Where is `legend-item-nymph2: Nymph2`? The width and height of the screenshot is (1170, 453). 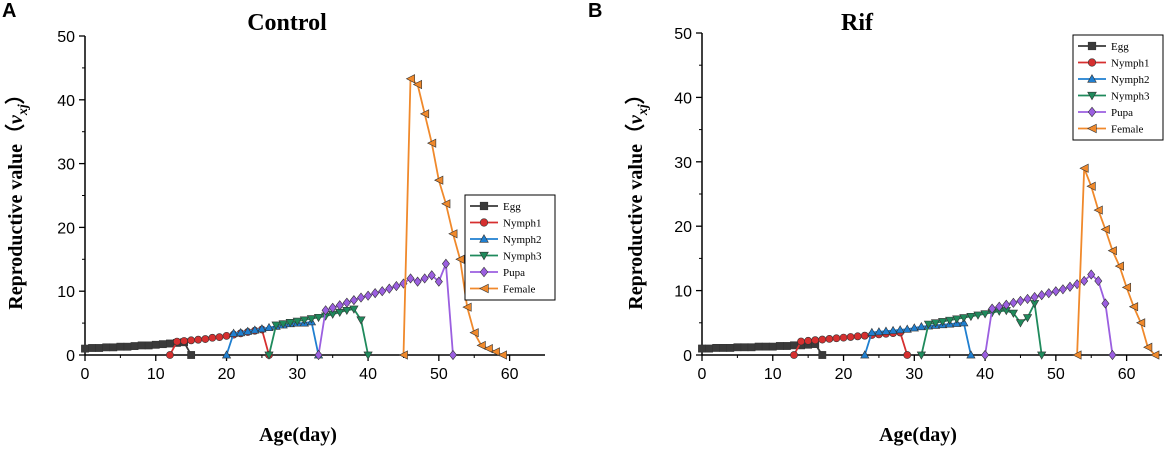 legend-item-nymph2: Nymph2 is located at coordinates (1114, 80).